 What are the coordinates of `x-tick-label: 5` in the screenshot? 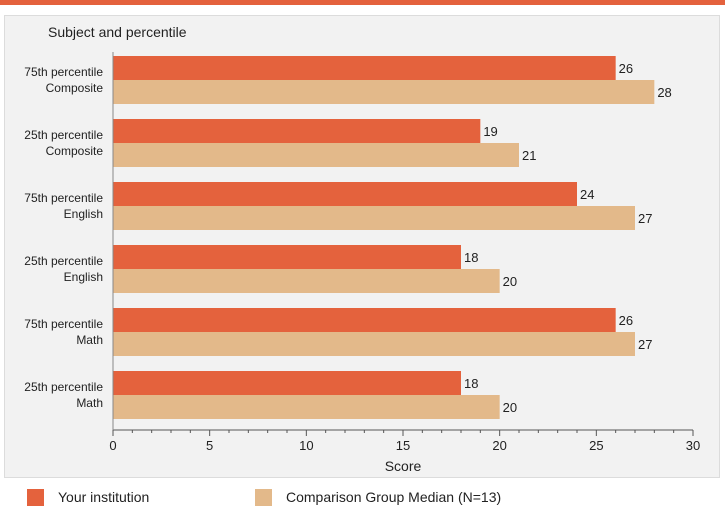 It's located at (209, 445).